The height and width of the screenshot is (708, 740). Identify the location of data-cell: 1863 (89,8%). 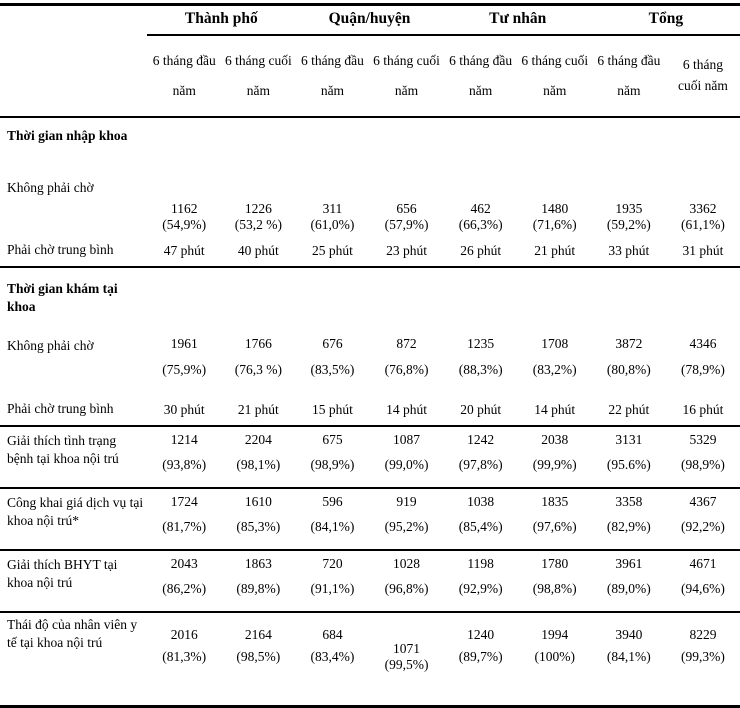
(258, 581).